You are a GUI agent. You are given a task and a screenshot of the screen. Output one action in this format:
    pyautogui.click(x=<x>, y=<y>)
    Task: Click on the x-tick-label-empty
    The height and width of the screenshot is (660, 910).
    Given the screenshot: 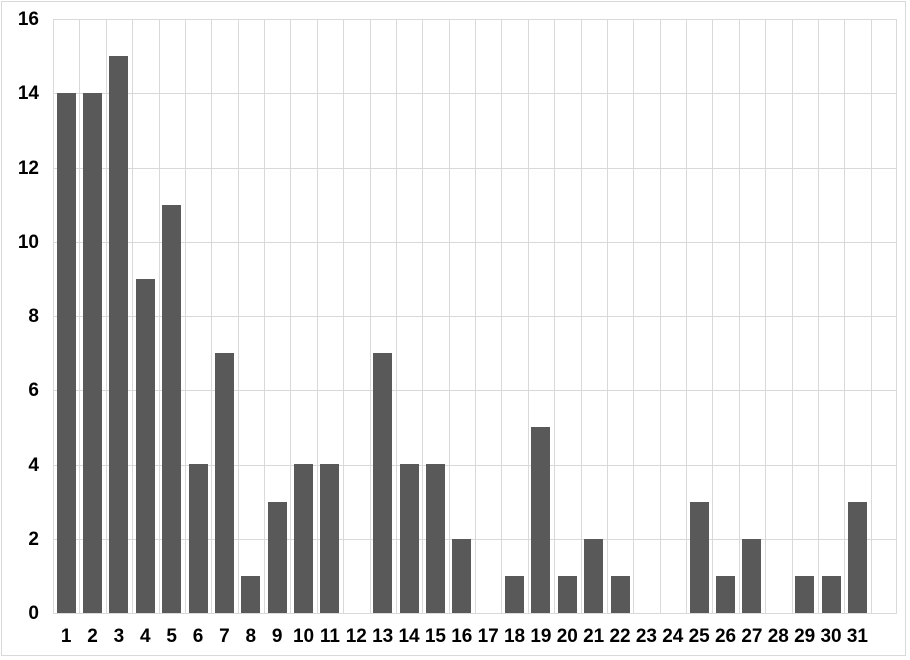 What is the action you would take?
    pyautogui.click(x=884, y=637)
    